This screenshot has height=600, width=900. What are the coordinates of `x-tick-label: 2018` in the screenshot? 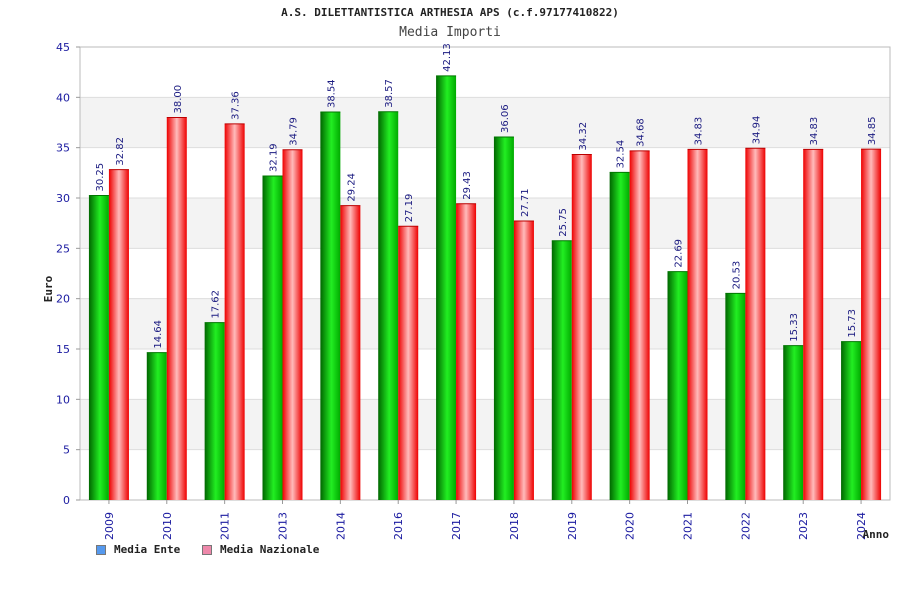 It's located at (514, 526).